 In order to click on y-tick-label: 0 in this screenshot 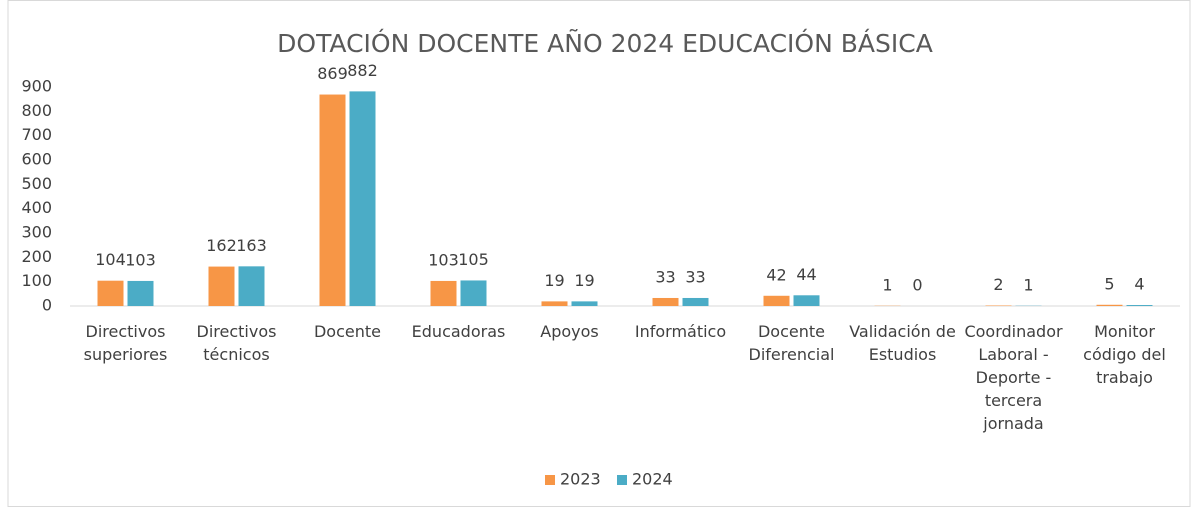, I will do `click(47, 305)`.